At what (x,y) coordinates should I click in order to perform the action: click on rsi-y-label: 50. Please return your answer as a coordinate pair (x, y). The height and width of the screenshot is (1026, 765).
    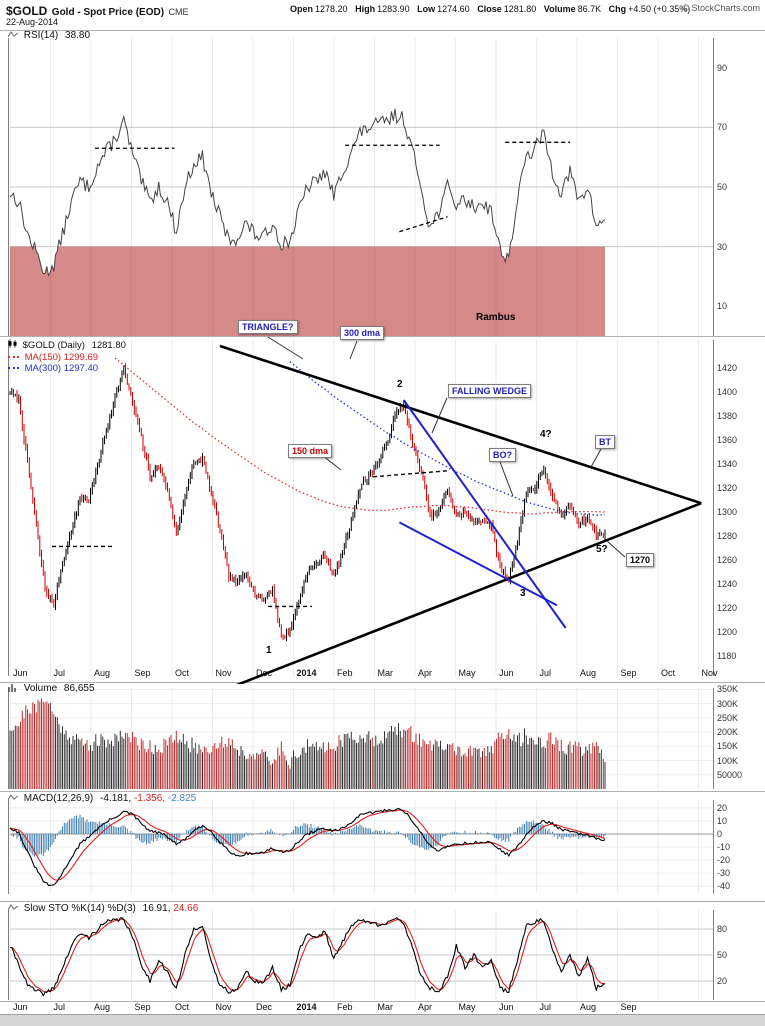
    Looking at the image, I should click on (722, 187).